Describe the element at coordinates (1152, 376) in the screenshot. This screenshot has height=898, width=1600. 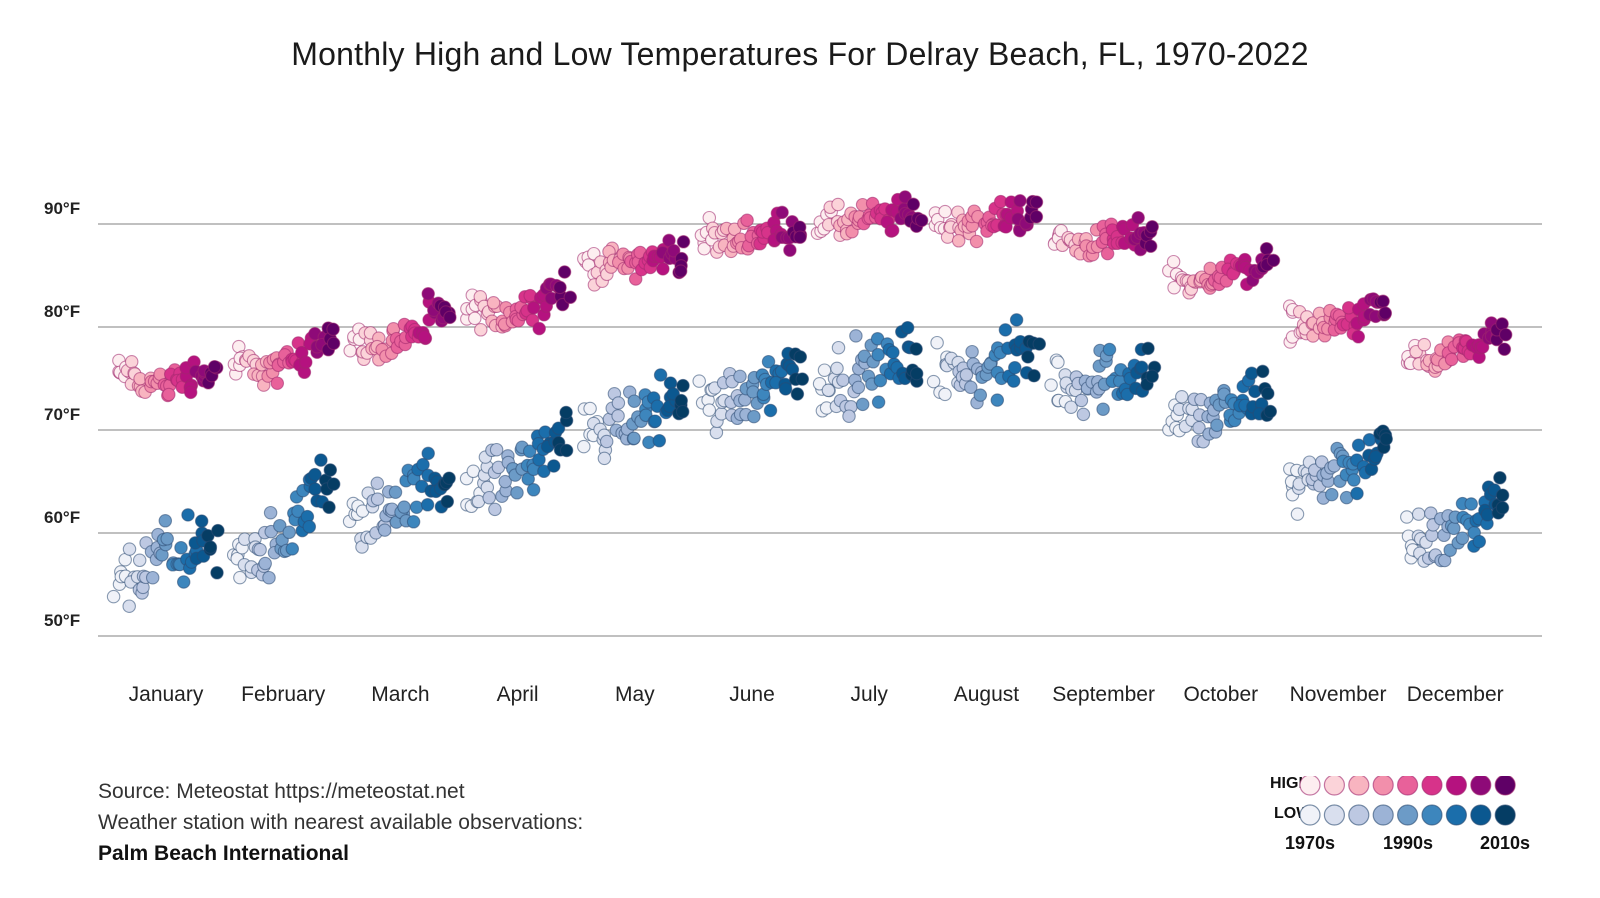
I see `low-point-september-2022` at that location.